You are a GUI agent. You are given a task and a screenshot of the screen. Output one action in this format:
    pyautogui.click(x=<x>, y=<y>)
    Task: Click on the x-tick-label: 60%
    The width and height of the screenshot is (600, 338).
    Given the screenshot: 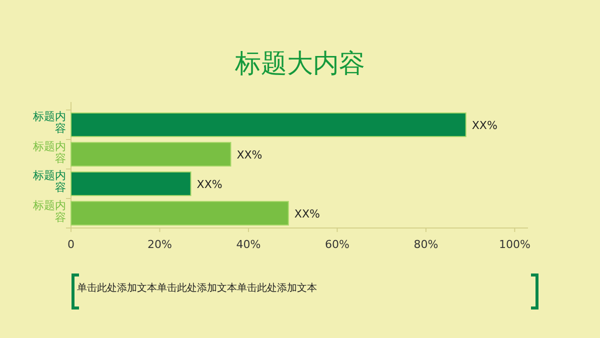 What is the action you would take?
    pyautogui.click(x=337, y=244)
    